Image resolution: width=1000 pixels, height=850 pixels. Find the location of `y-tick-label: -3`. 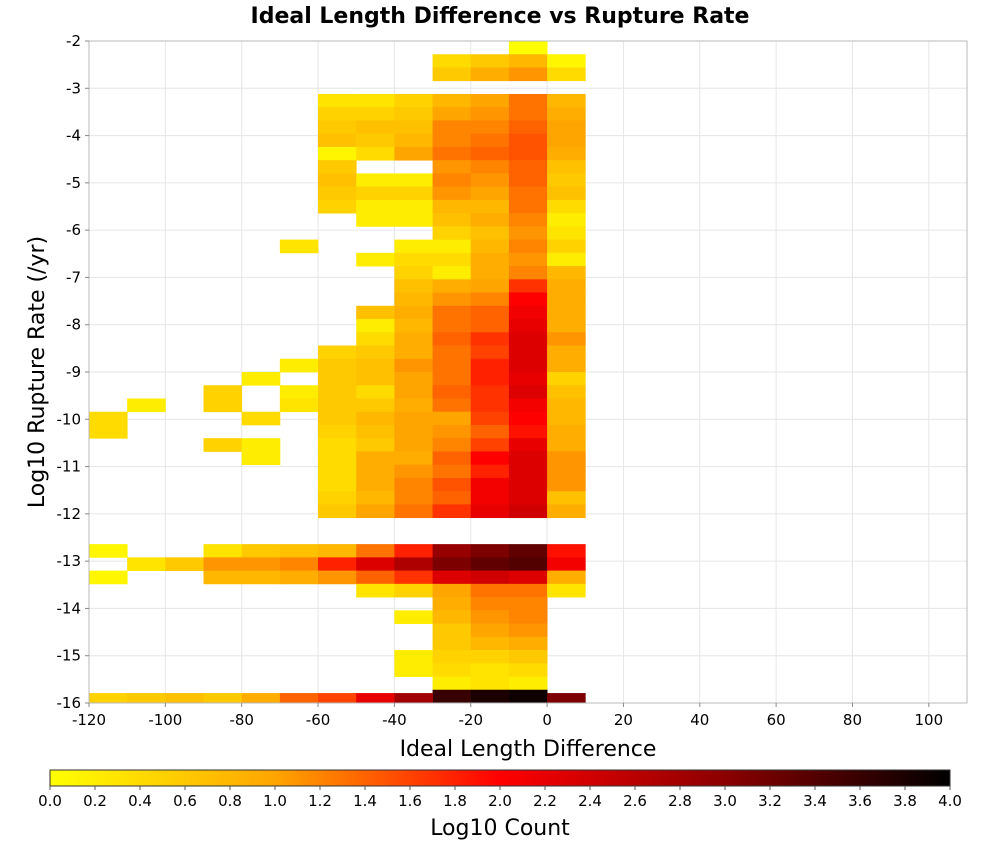

y-tick-label: -3 is located at coordinates (73, 88).